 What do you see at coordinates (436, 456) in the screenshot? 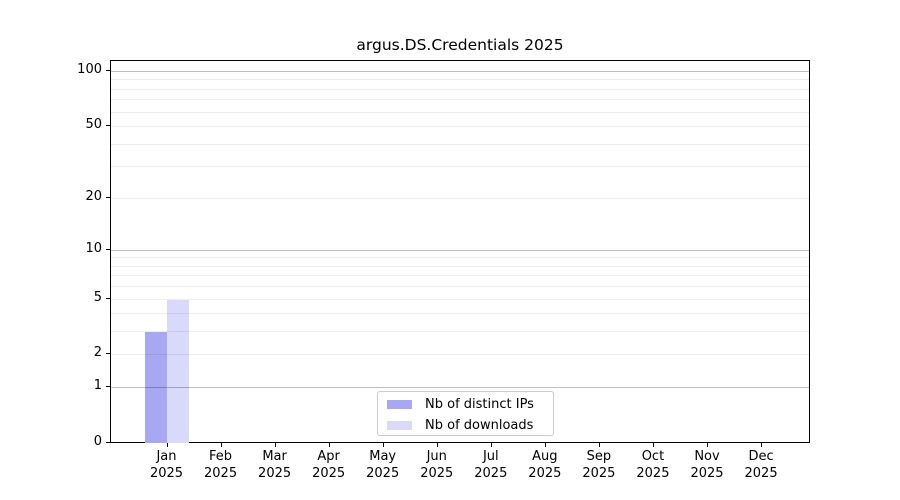
I see `x-tick-month: Jun` at bounding box center [436, 456].